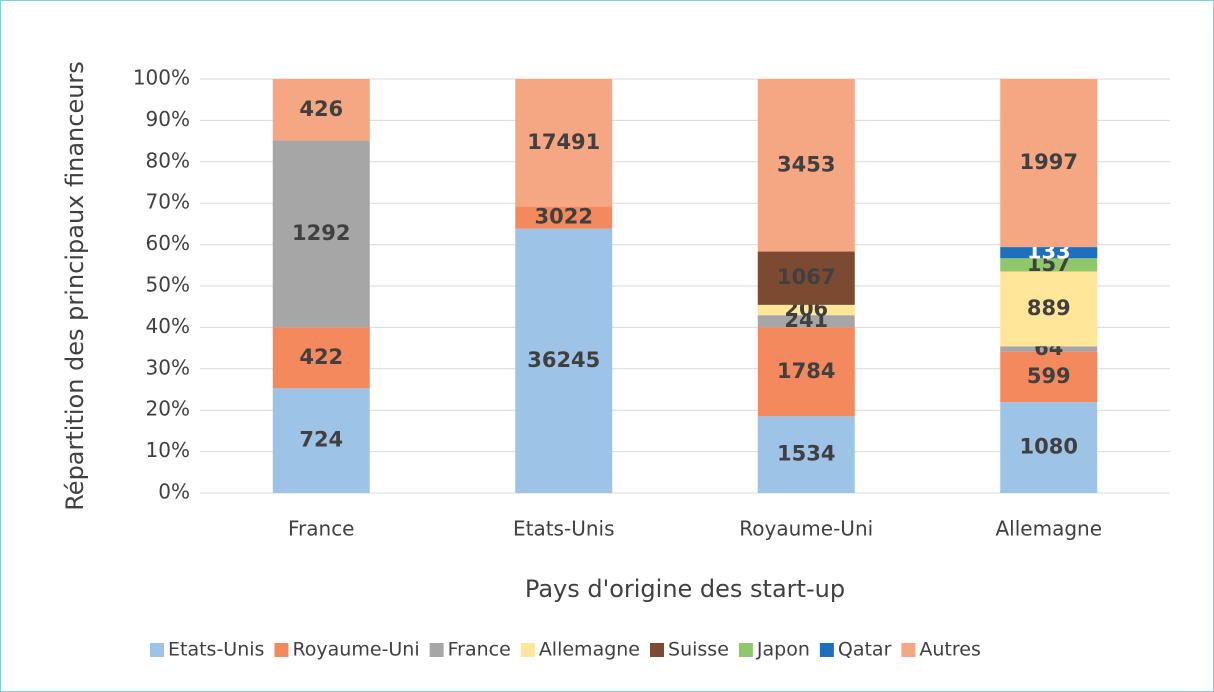 The width and height of the screenshot is (1214, 692). I want to click on x-axis-title: Pays d'origine des start-up, so click(685, 589).